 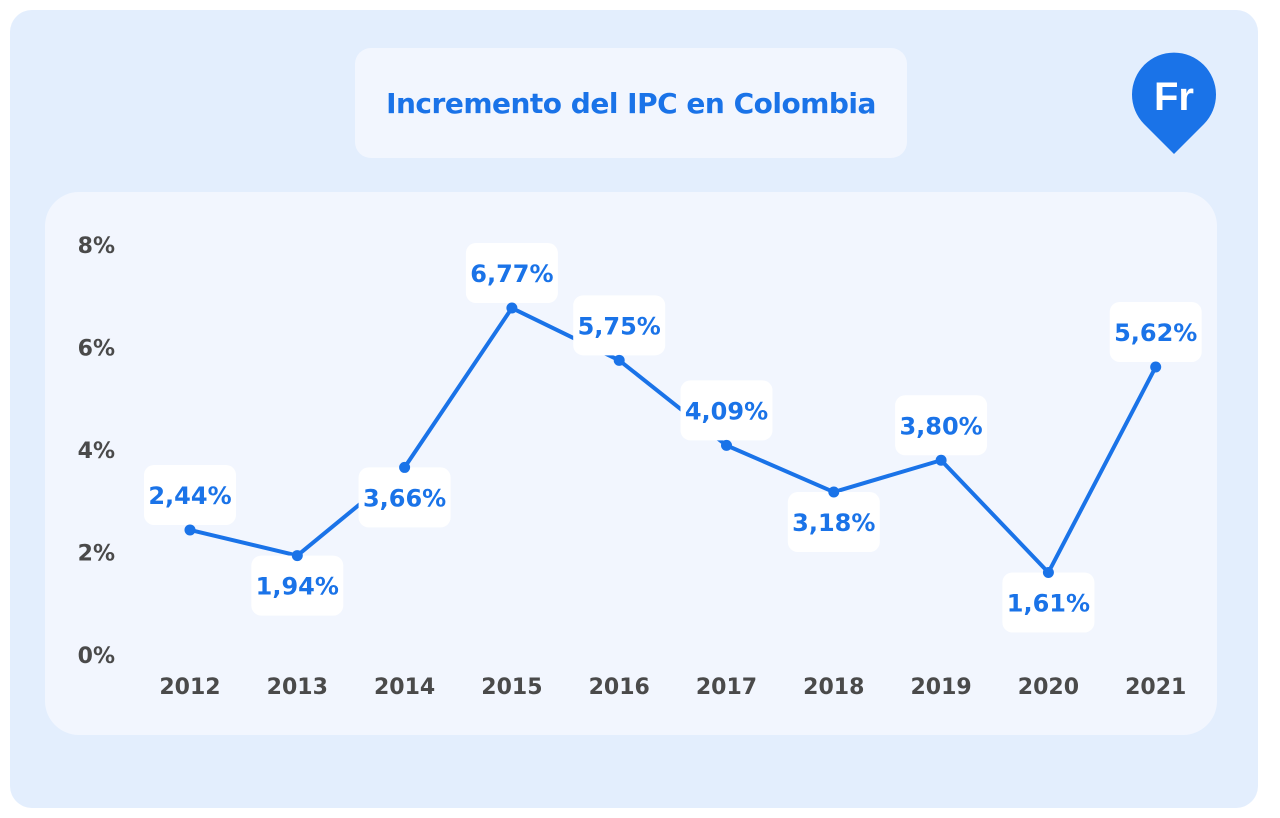 I want to click on svg-text: Fr, so click(x=1174, y=97).